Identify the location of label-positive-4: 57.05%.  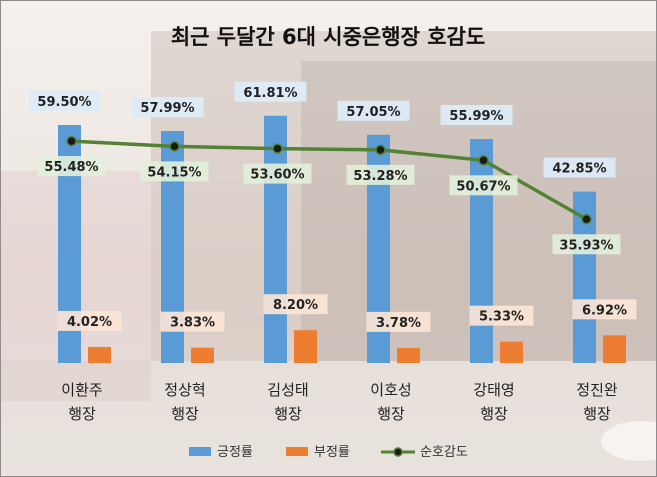
(373, 112).